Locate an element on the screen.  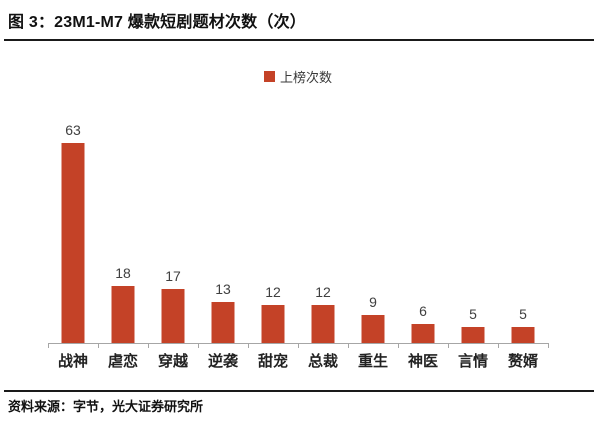
figure-footer: 资料来源：字节，光大证券研究所 is located at coordinates (299, 403).